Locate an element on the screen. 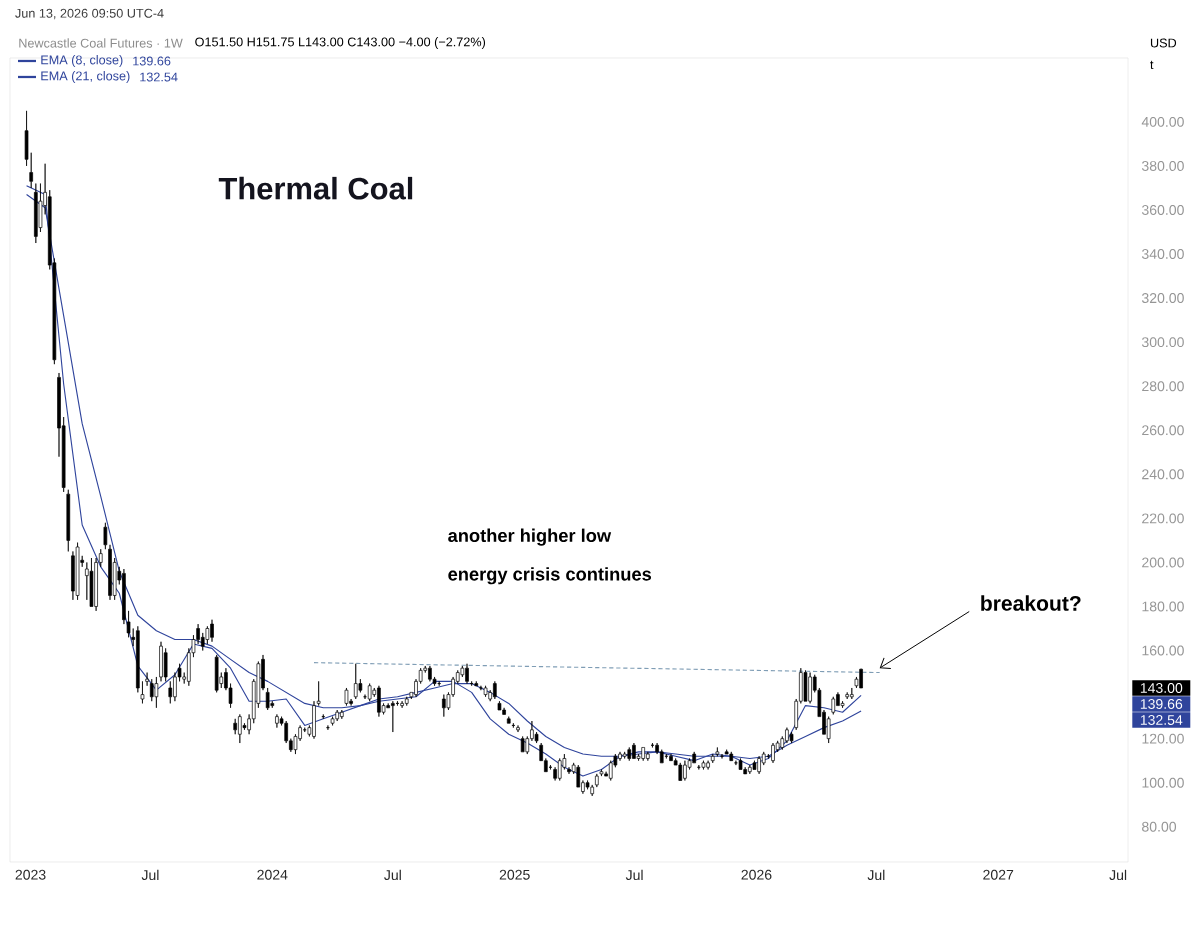 The height and width of the screenshot is (947, 1200). y-tick-label: 180.00 is located at coordinates (1163, 606).